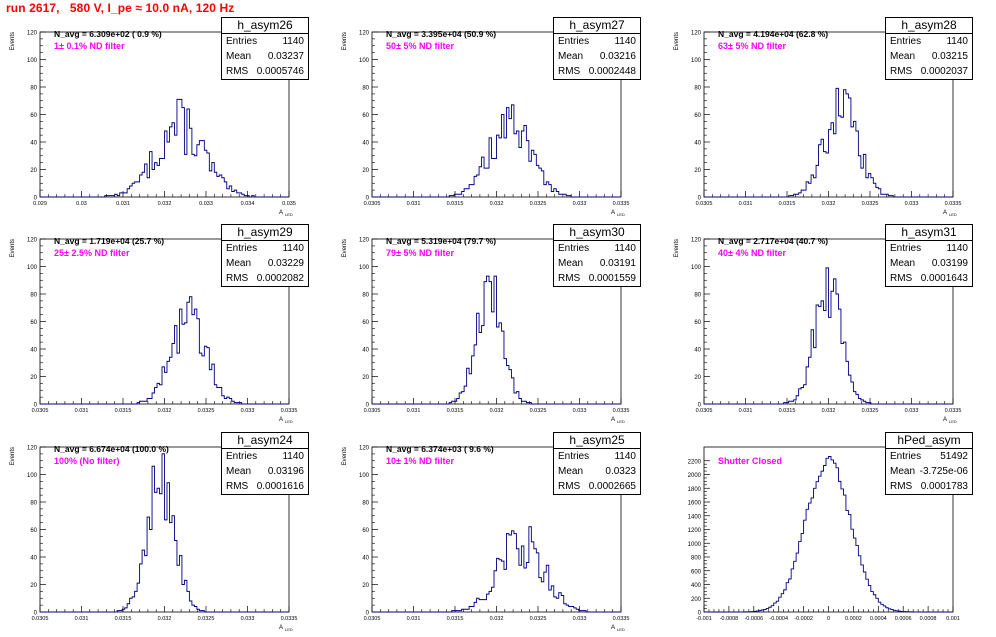 Image resolution: width=996 pixels, height=637 pixels. I want to click on x-tick-label: 0, so click(828, 619).